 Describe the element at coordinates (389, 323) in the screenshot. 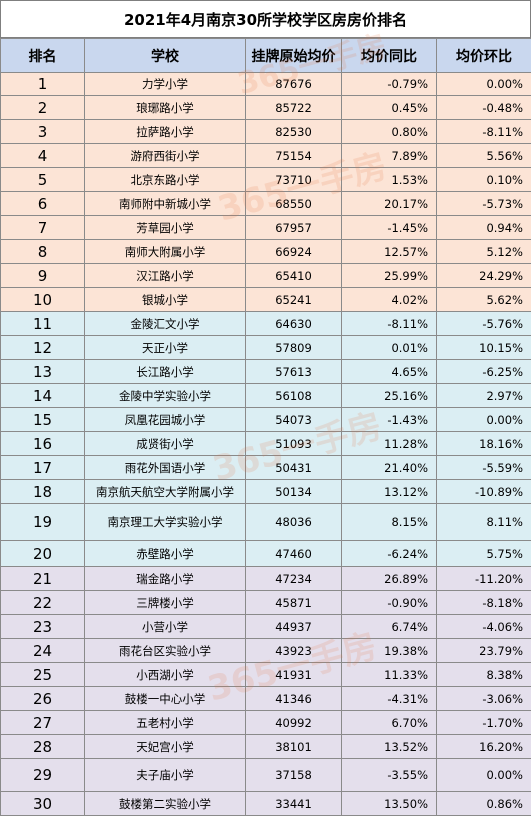

I see `yoy-cell: -8.11%` at that location.